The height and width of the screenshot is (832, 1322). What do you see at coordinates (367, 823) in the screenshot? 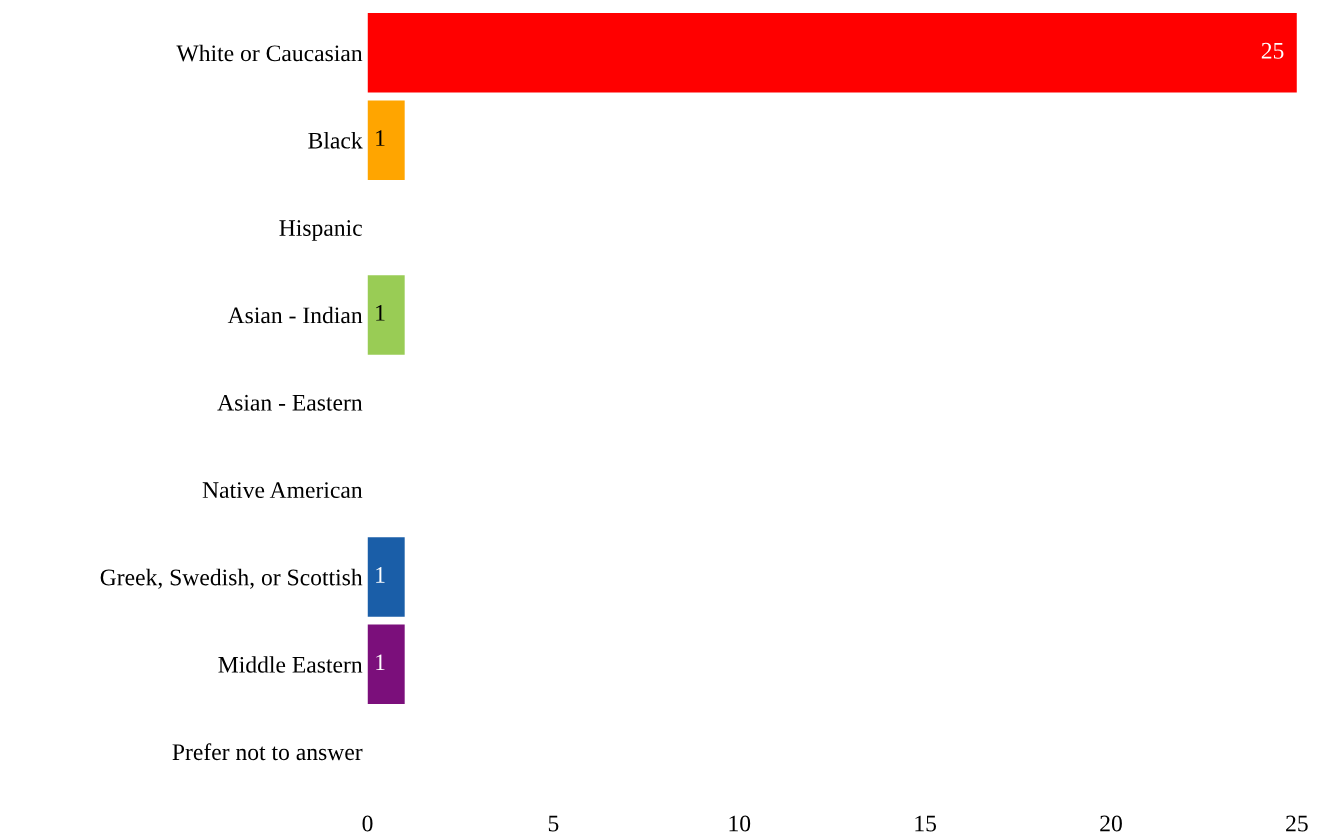
I see `x-tick-label: 0` at bounding box center [367, 823].